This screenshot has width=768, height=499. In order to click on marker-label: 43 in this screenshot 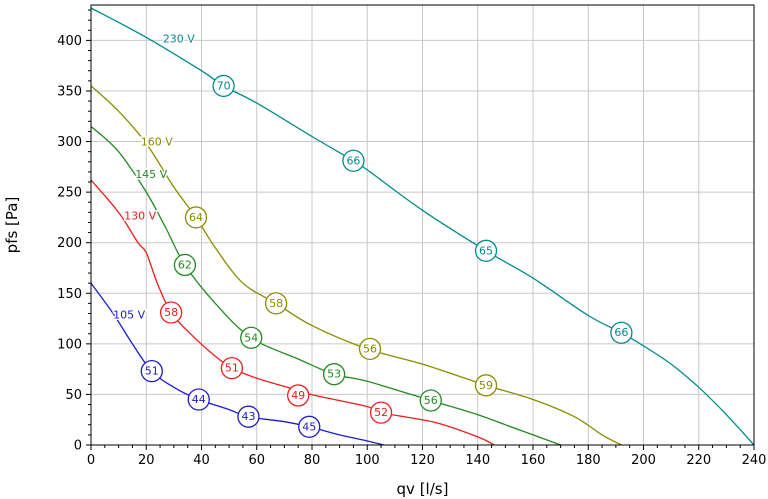, I will do `click(248, 416)`.